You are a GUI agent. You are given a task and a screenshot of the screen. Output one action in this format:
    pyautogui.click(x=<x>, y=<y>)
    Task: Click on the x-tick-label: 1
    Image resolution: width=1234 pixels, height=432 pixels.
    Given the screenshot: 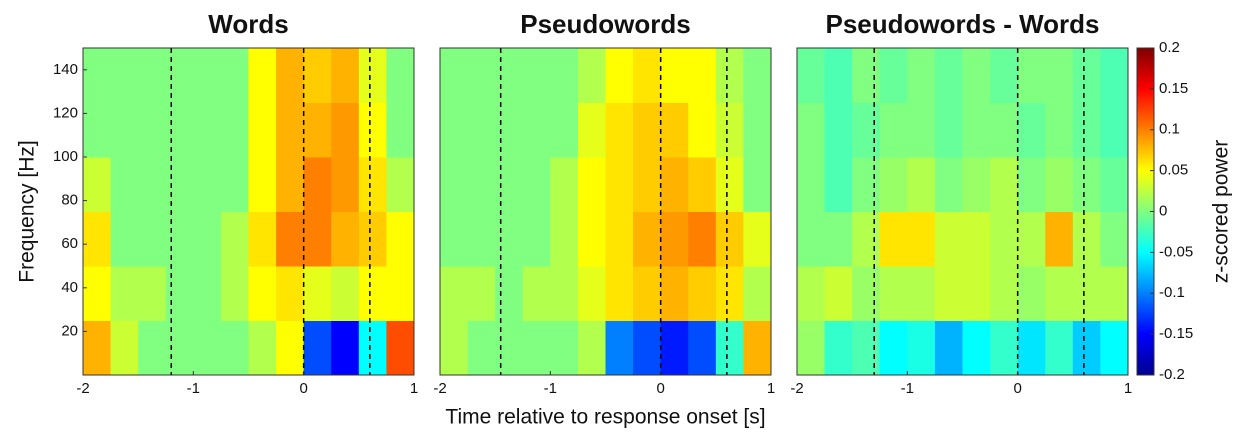 What is the action you would take?
    pyautogui.click(x=771, y=388)
    